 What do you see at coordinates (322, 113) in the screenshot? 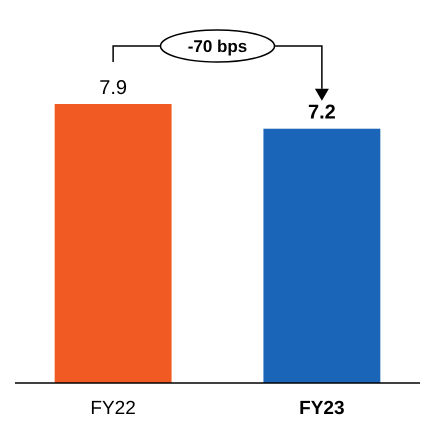
I see `data-label: 7.2` at bounding box center [322, 113].